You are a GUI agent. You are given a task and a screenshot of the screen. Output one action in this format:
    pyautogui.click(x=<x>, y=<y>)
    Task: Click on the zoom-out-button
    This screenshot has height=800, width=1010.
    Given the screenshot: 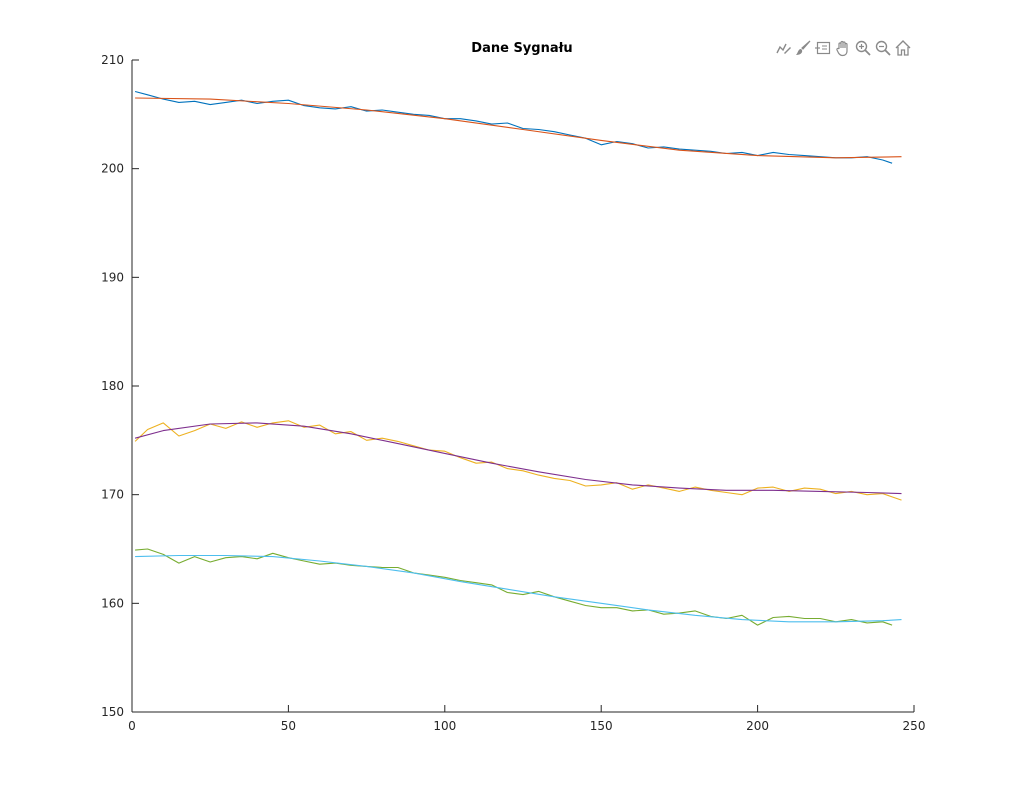 What is the action you would take?
    pyautogui.click(x=883, y=48)
    